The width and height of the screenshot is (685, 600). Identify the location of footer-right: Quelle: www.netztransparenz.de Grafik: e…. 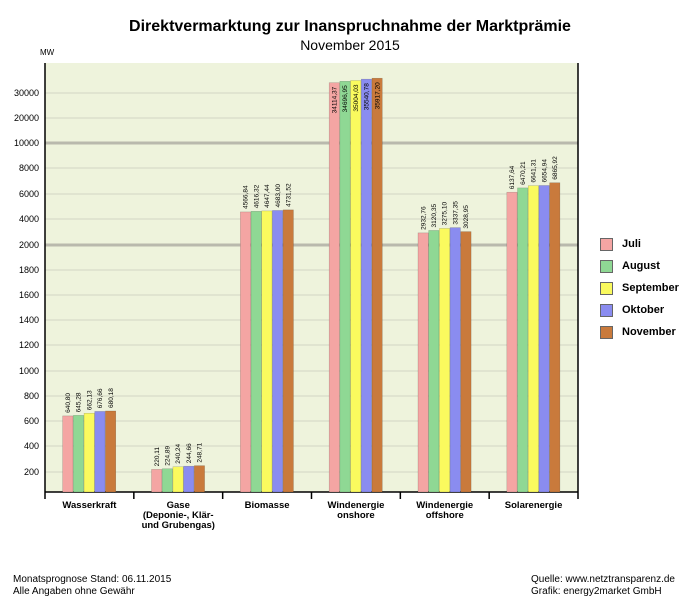
(603, 586).